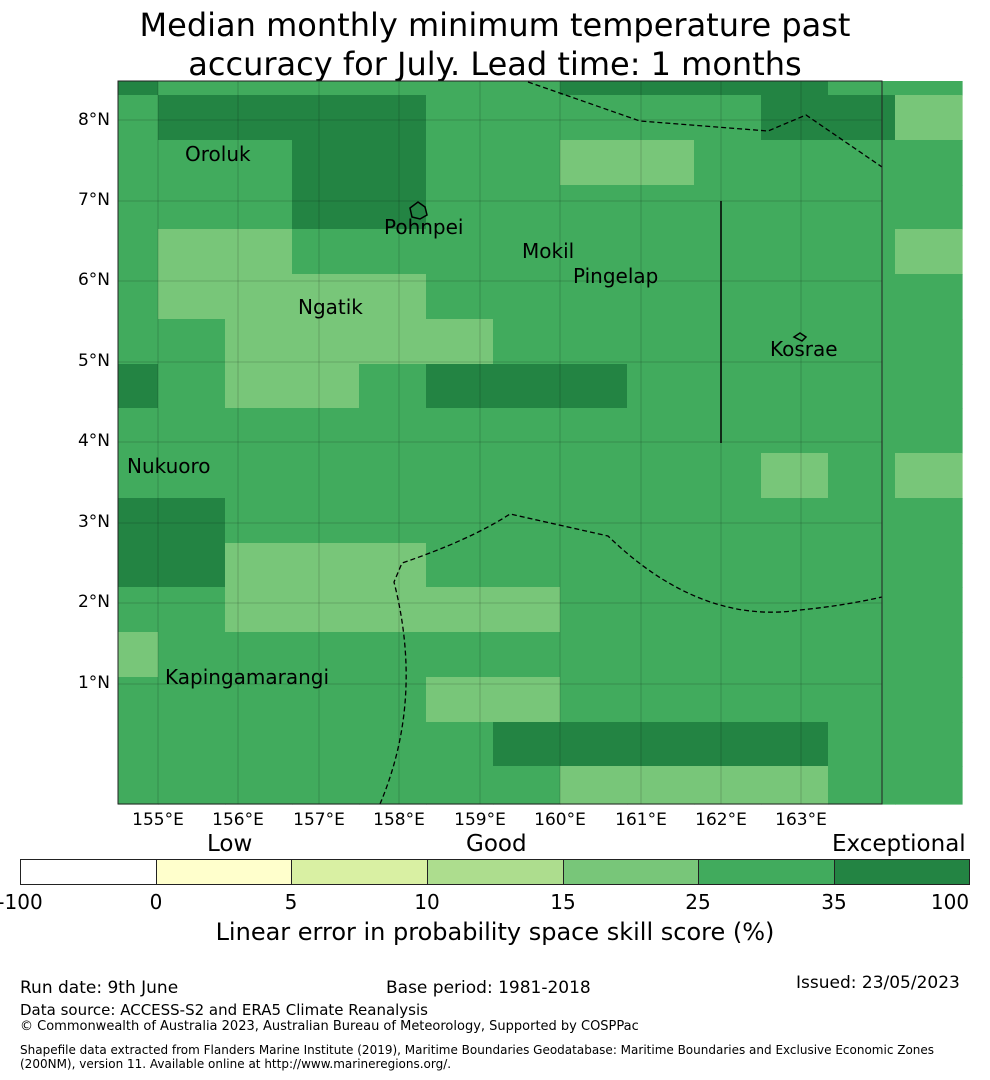  I want to click on place-label-nukuoro: Nukuoro, so click(169, 466).